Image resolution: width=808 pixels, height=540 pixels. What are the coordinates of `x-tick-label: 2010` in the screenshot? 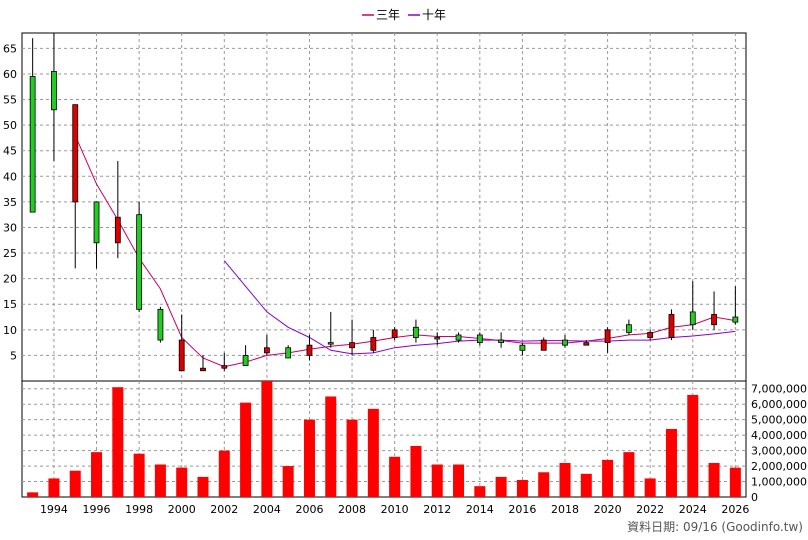 It's located at (395, 509).